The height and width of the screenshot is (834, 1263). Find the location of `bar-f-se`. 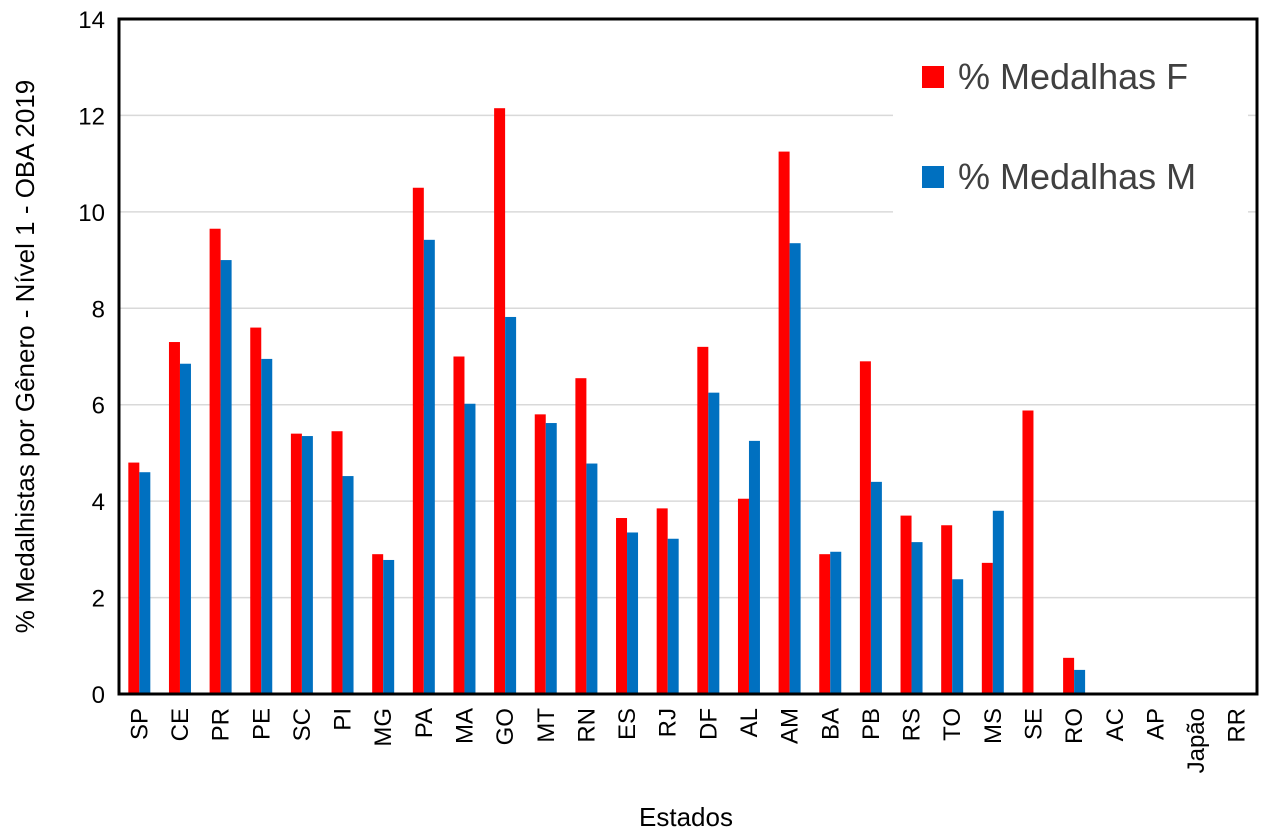

bar-f-se is located at coordinates (1028, 552).